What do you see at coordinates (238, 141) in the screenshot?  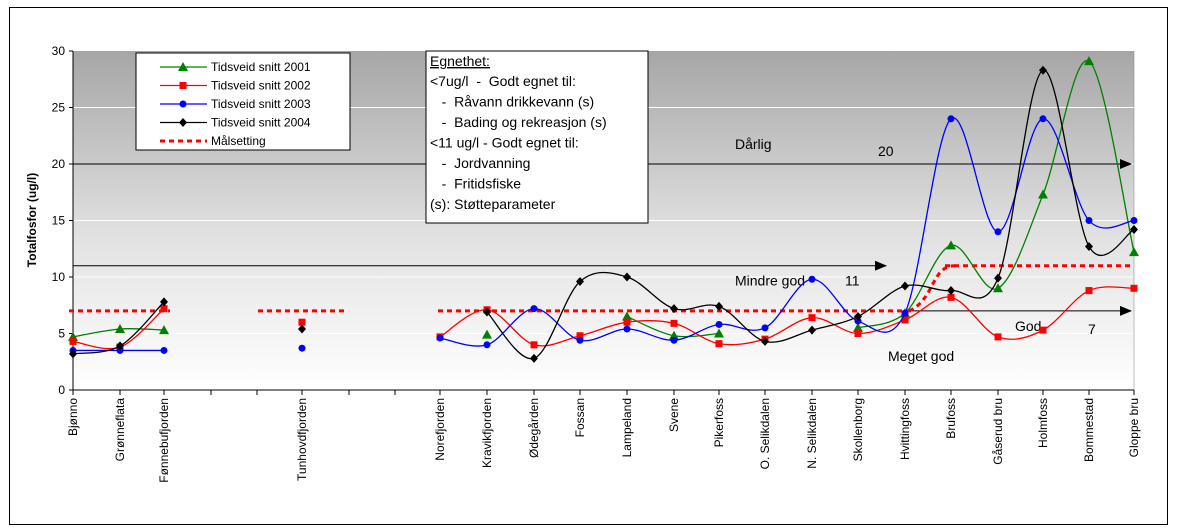 I see `legend-label: Målsetting` at bounding box center [238, 141].